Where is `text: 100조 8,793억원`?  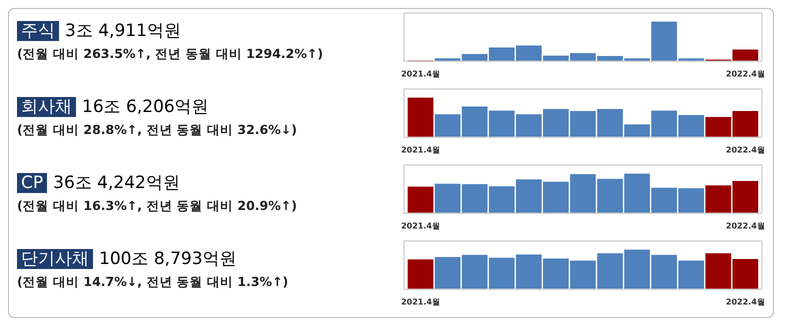 text: 100조 8,793억원 is located at coordinates (168, 259).